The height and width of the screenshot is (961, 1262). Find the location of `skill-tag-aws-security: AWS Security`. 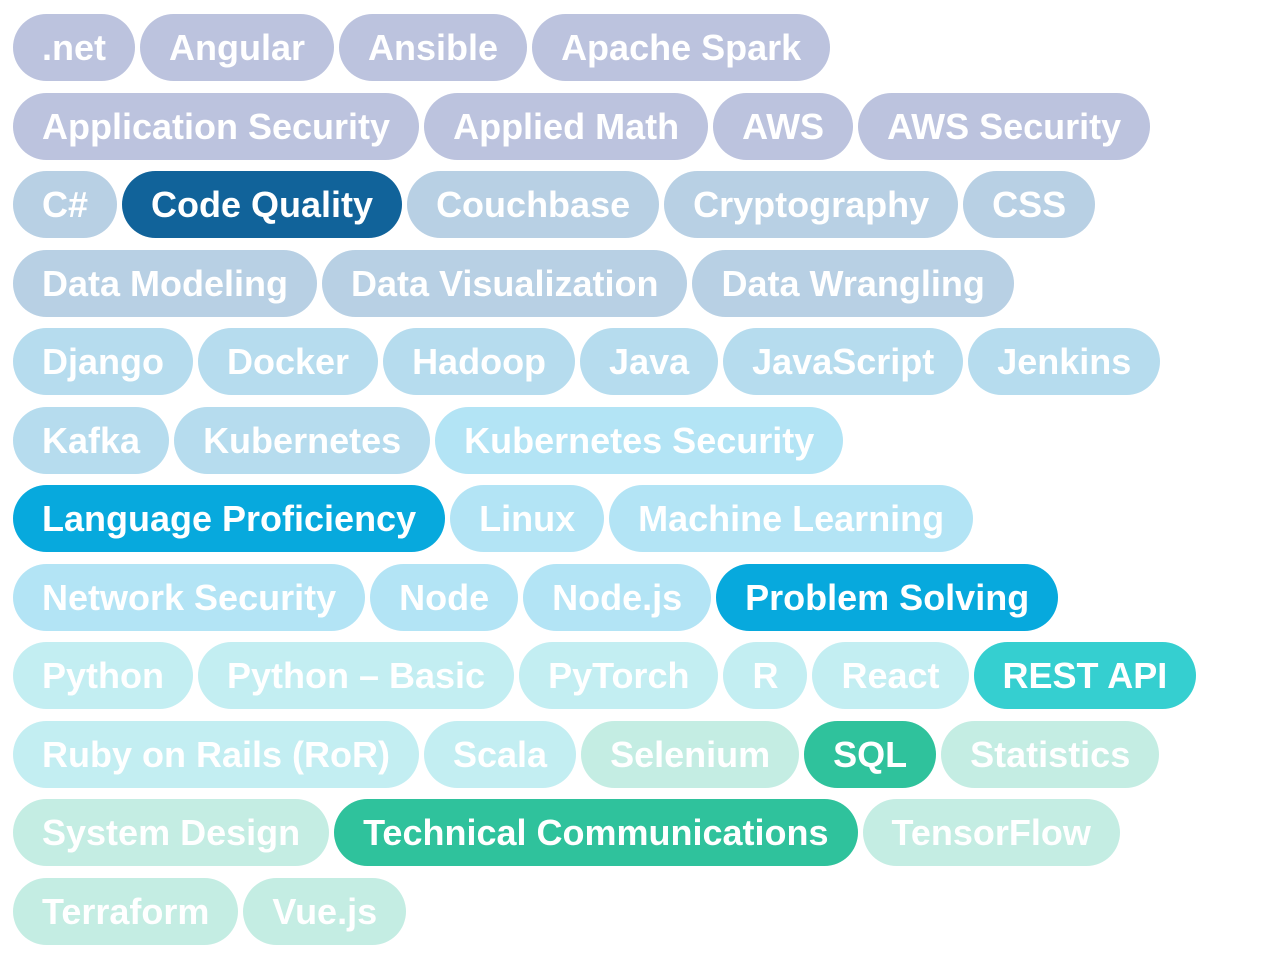

skill-tag-aws-security: AWS Security is located at coordinates (1004, 126).